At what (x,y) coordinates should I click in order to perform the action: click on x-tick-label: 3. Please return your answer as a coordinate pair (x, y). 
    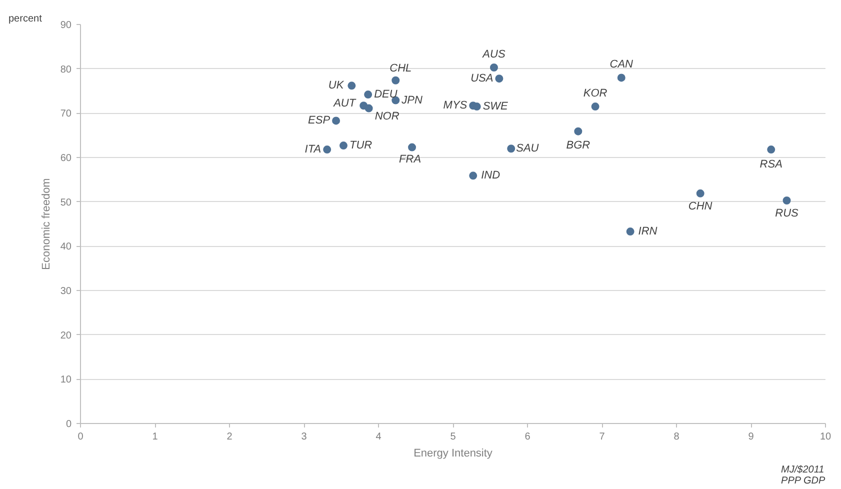
    Looking at the image, I should click on (304, 437).